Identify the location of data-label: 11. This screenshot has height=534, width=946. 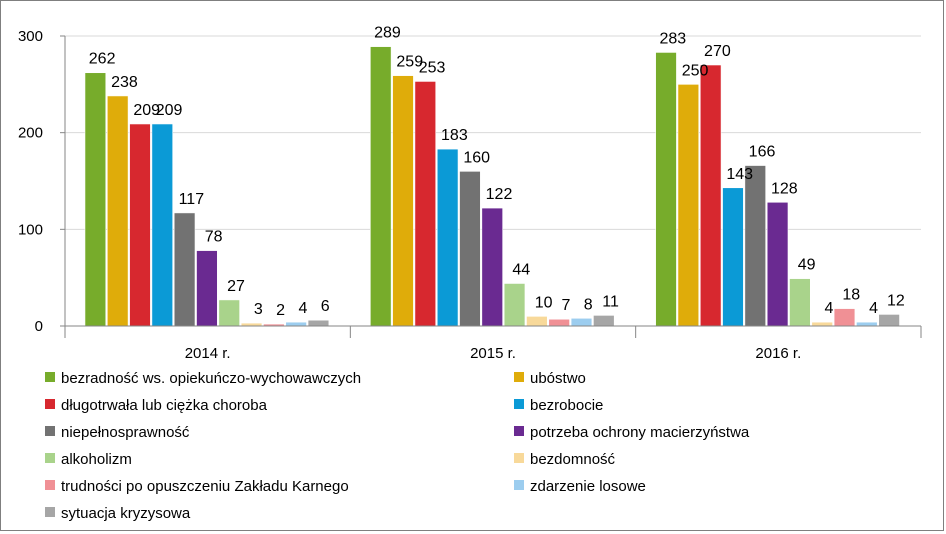
(610, 301).